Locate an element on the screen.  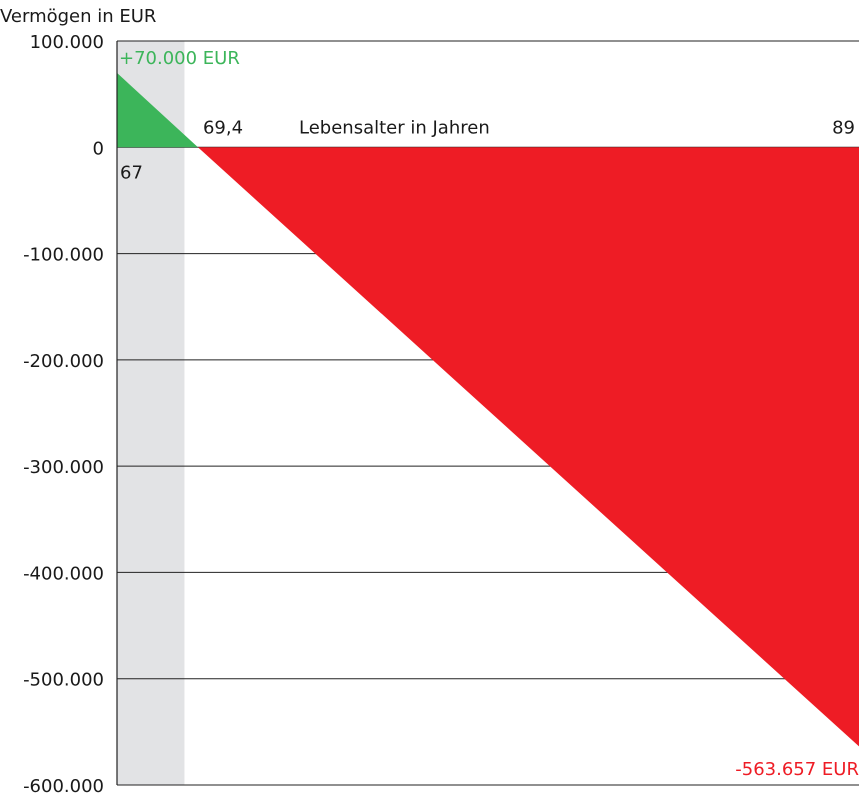
end-age-label: 89 is located at coordinates (843, 127).